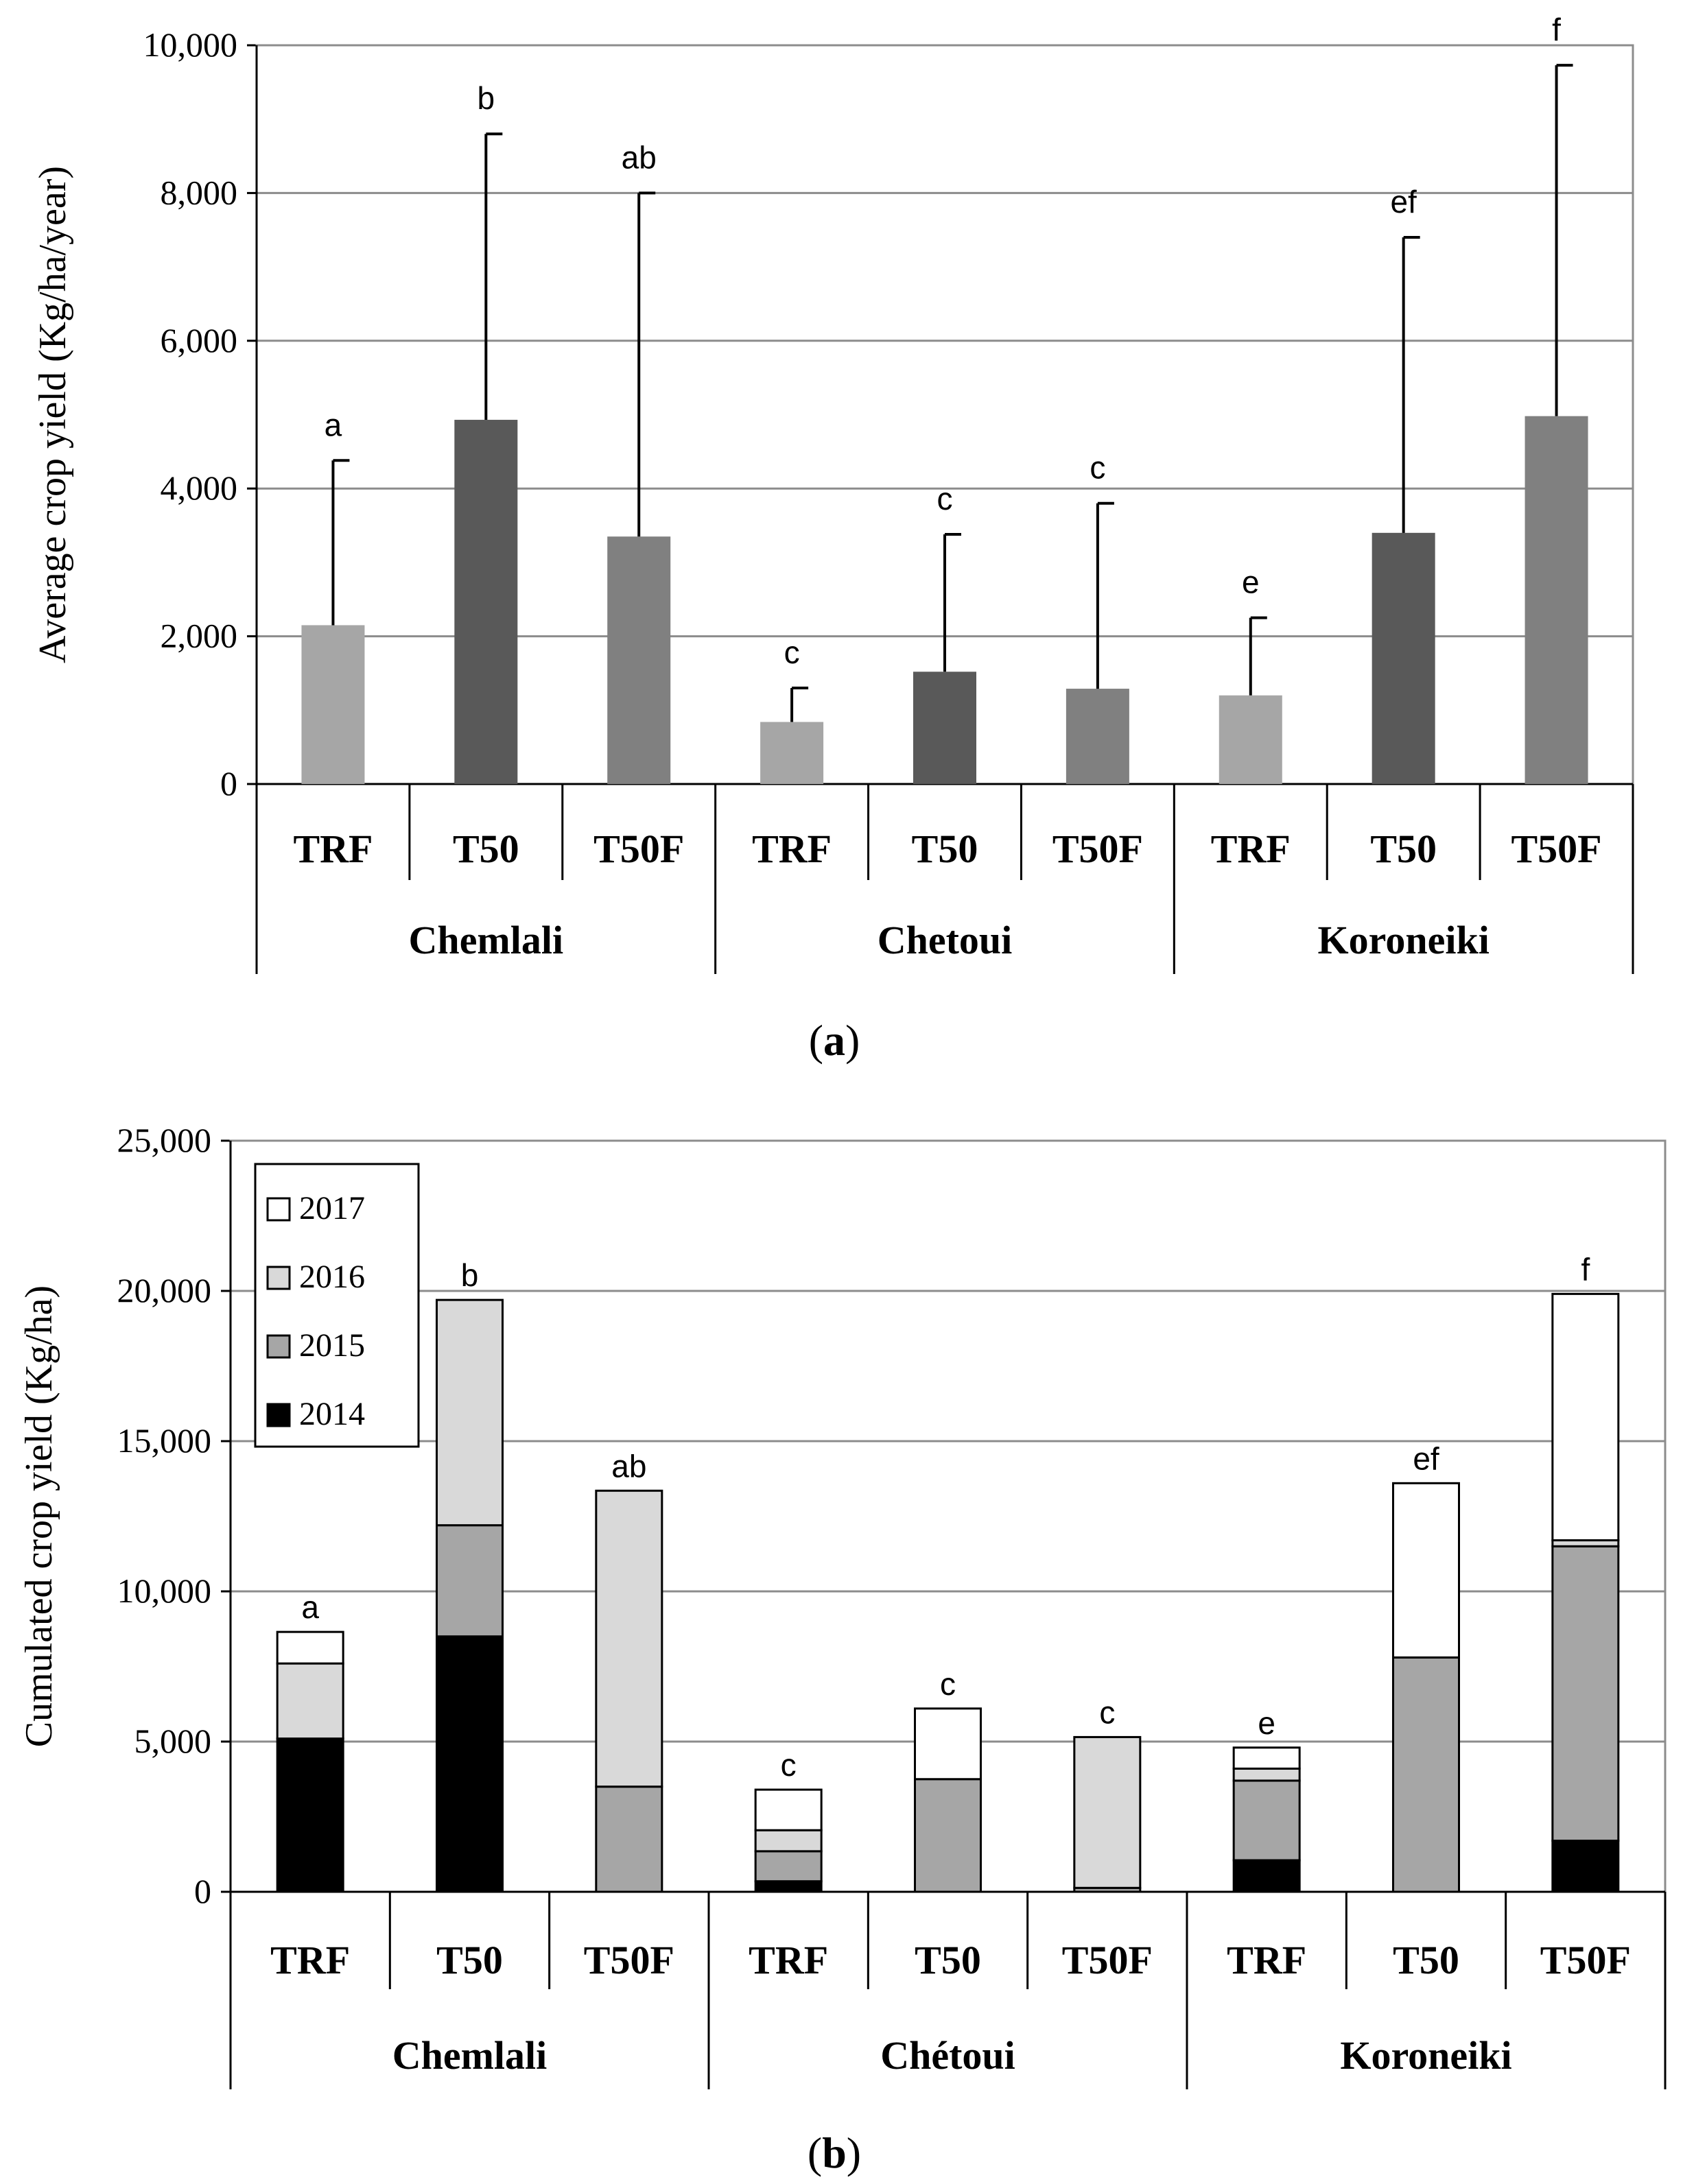 This screenshot has width=1683, height=2184. I want to click on y-axis-title: Average crop yield (Kg/ha/year), so click(53, 414).